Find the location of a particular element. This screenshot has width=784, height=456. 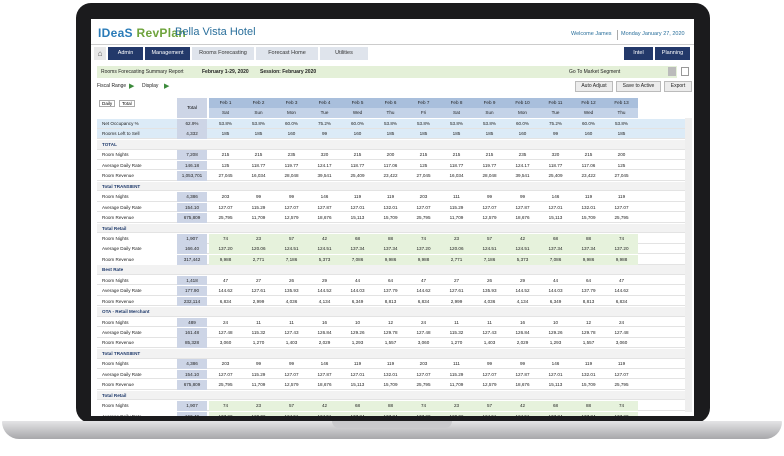

table-cell: 26 is located at coordinates (291, 280).